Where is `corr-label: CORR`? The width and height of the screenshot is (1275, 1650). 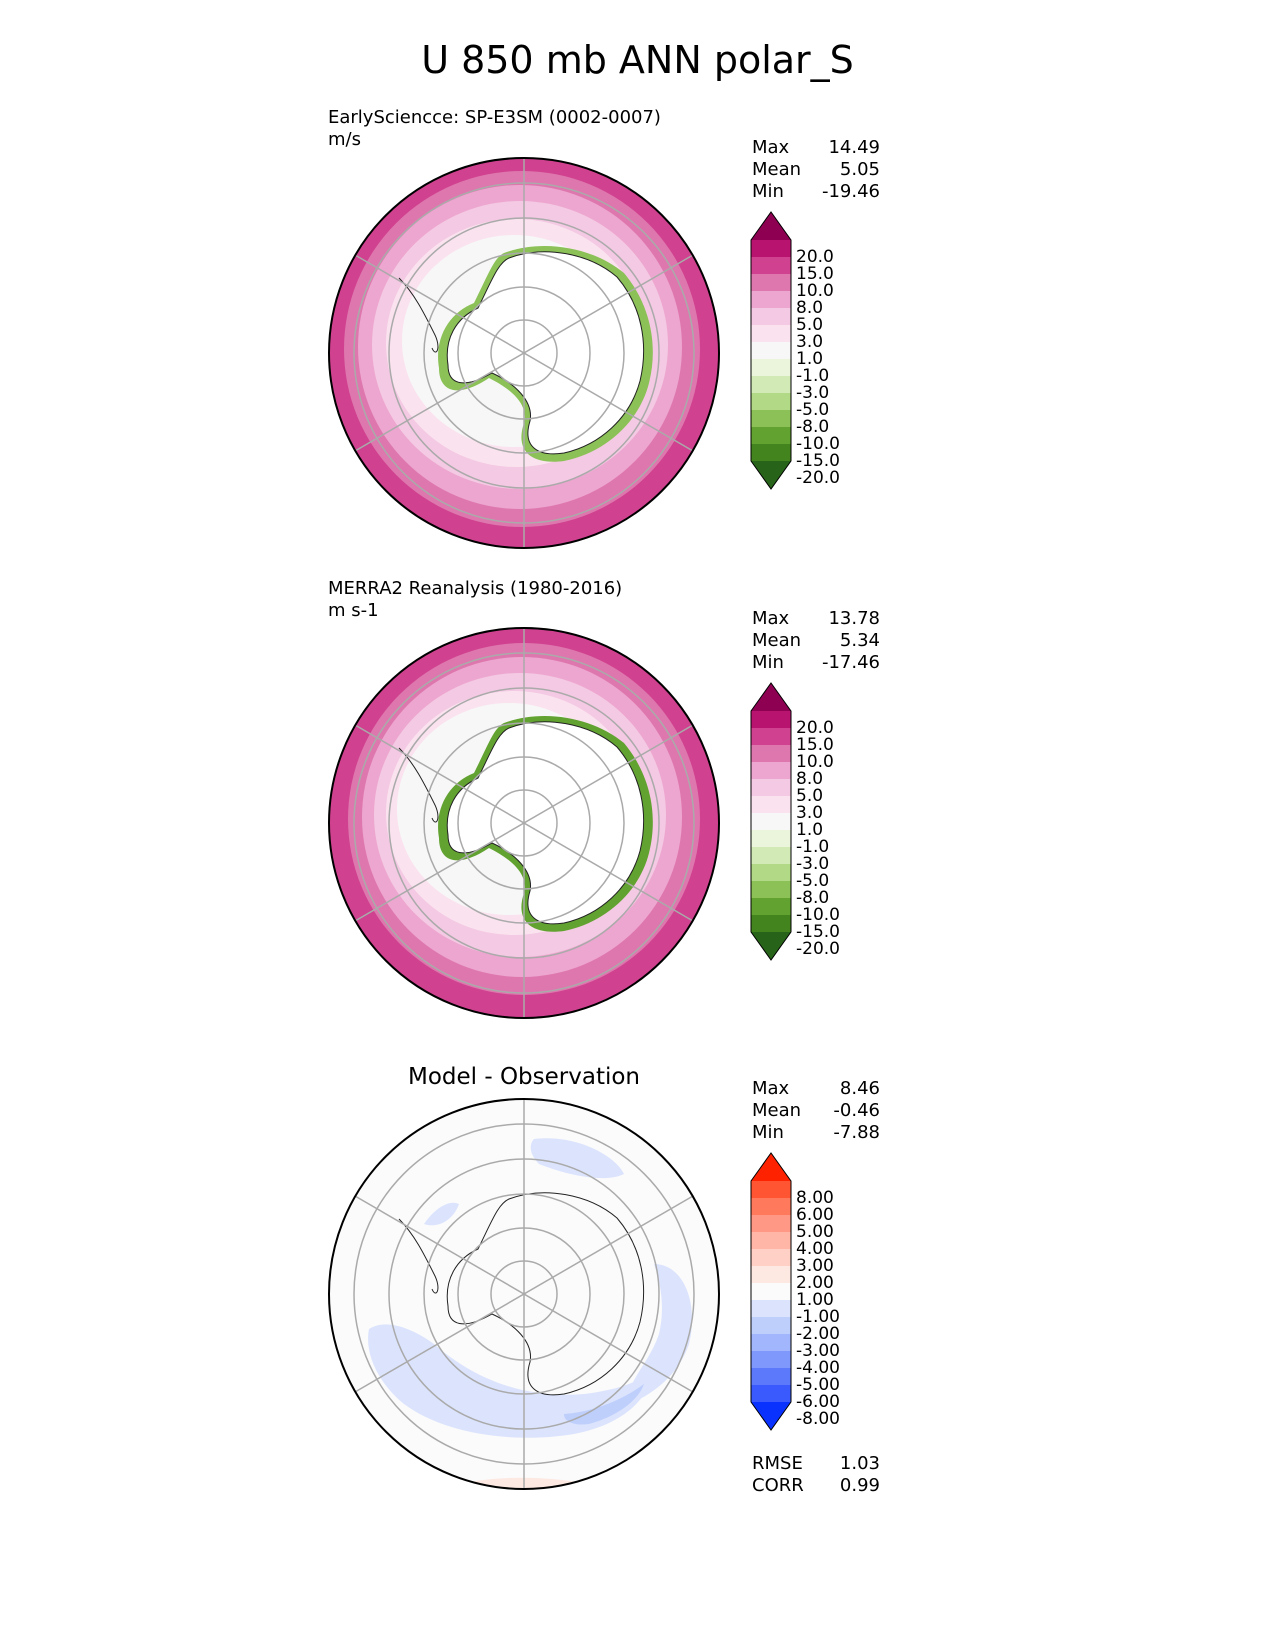
corr-label: CORR is located at coordinates (778, 1485).